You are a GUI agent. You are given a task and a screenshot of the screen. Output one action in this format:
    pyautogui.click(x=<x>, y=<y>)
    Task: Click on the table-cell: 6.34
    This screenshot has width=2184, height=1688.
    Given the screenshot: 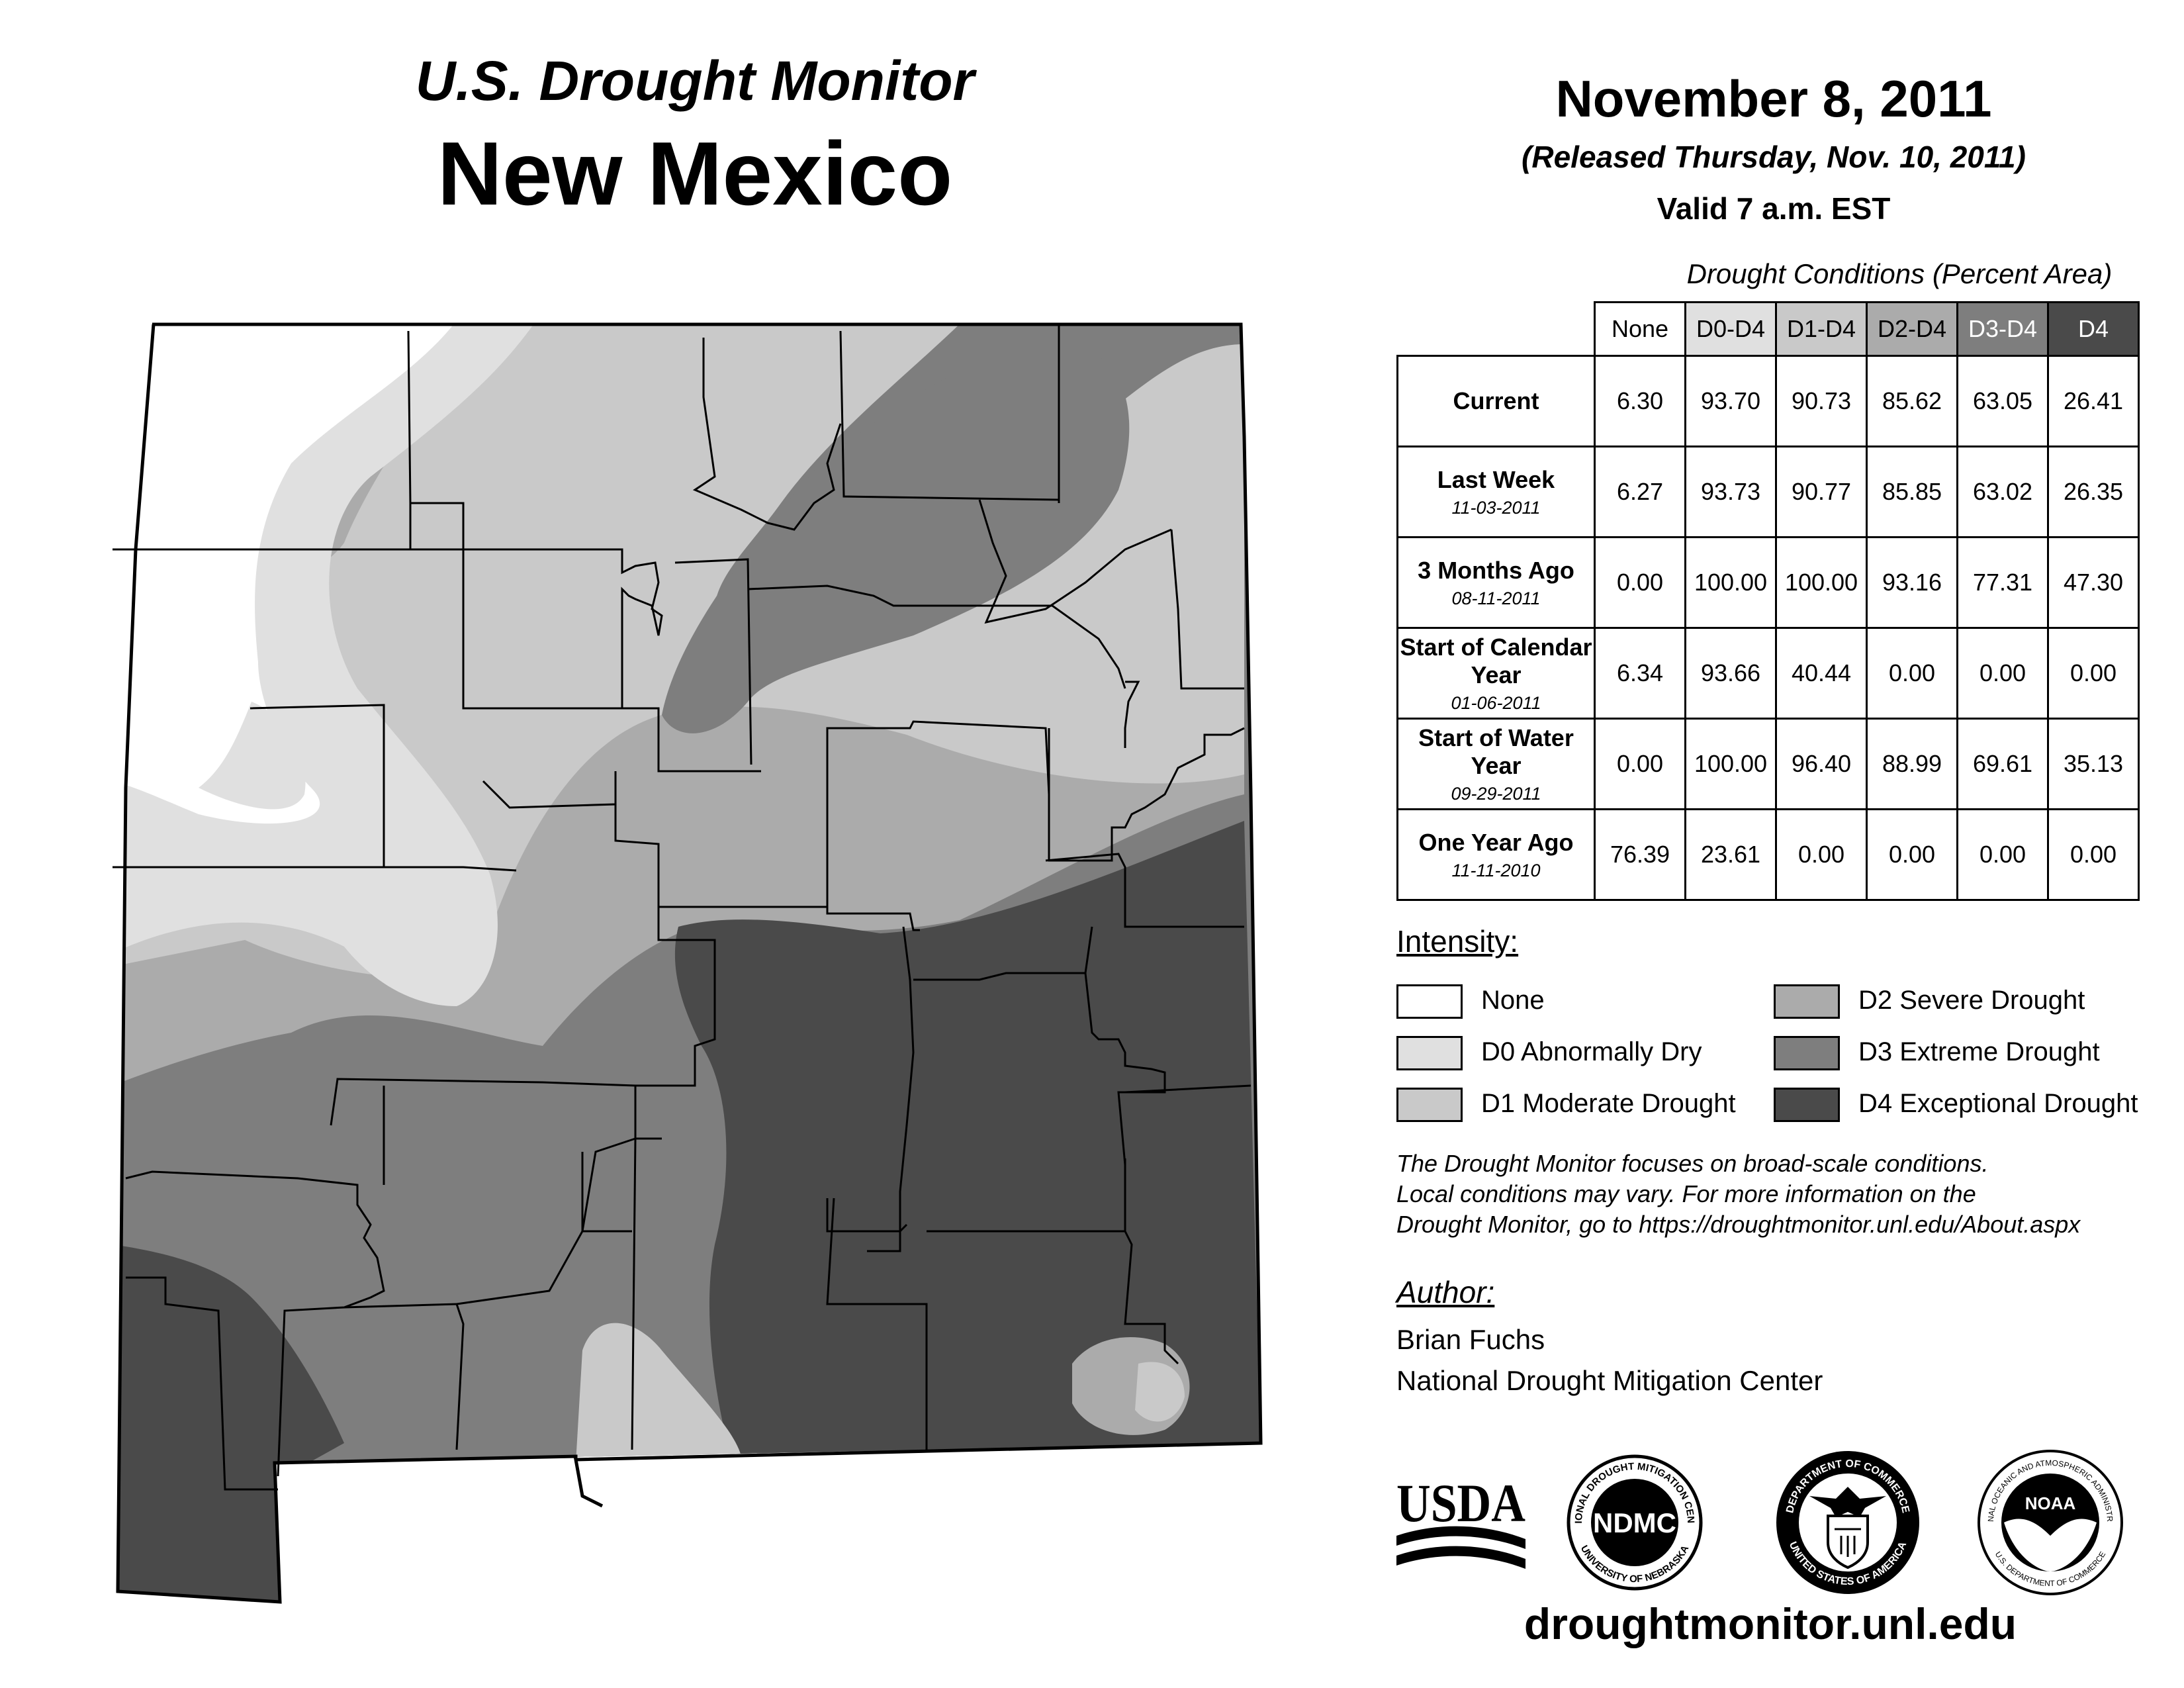 What is the action you would take?
    pyautogui.click(x=1640, y=673)
    